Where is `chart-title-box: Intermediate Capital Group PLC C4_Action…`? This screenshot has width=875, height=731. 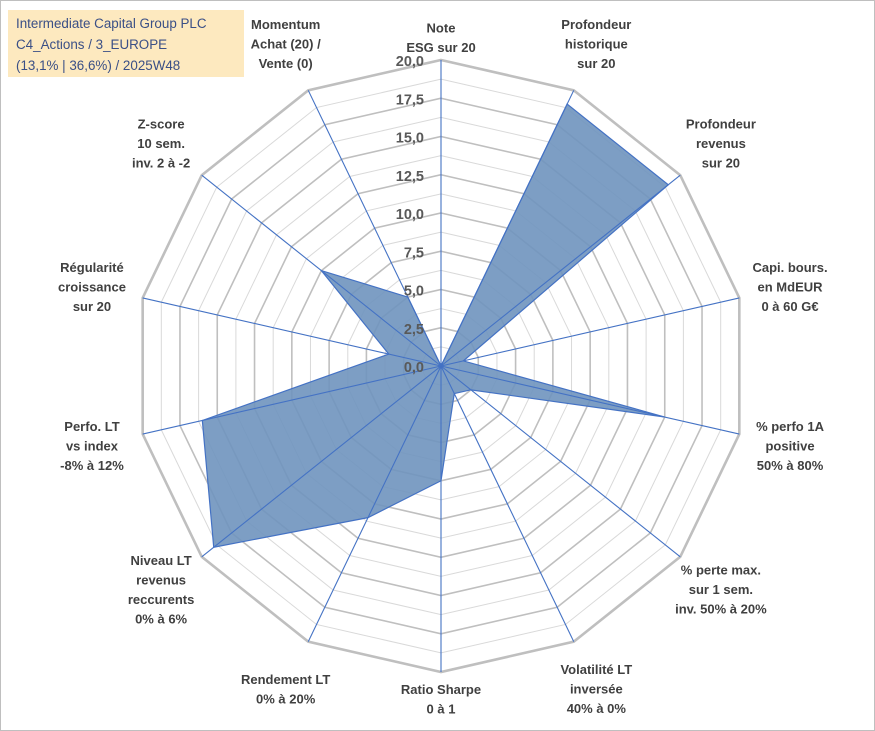 chart-title-box: Intermediate Capital Group PLC C4_Action… is located at coordinates (126, 43).